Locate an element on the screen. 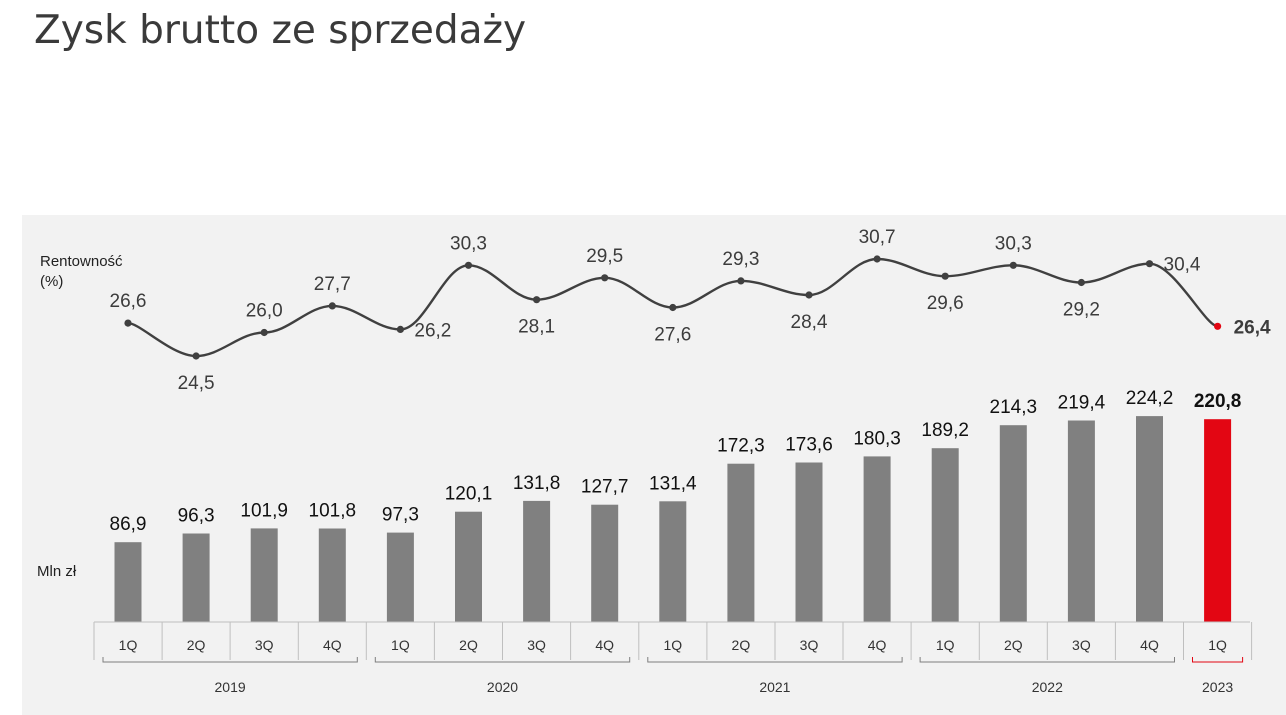  bar-value-label: 86,9 is located at coordinates (128, 524).